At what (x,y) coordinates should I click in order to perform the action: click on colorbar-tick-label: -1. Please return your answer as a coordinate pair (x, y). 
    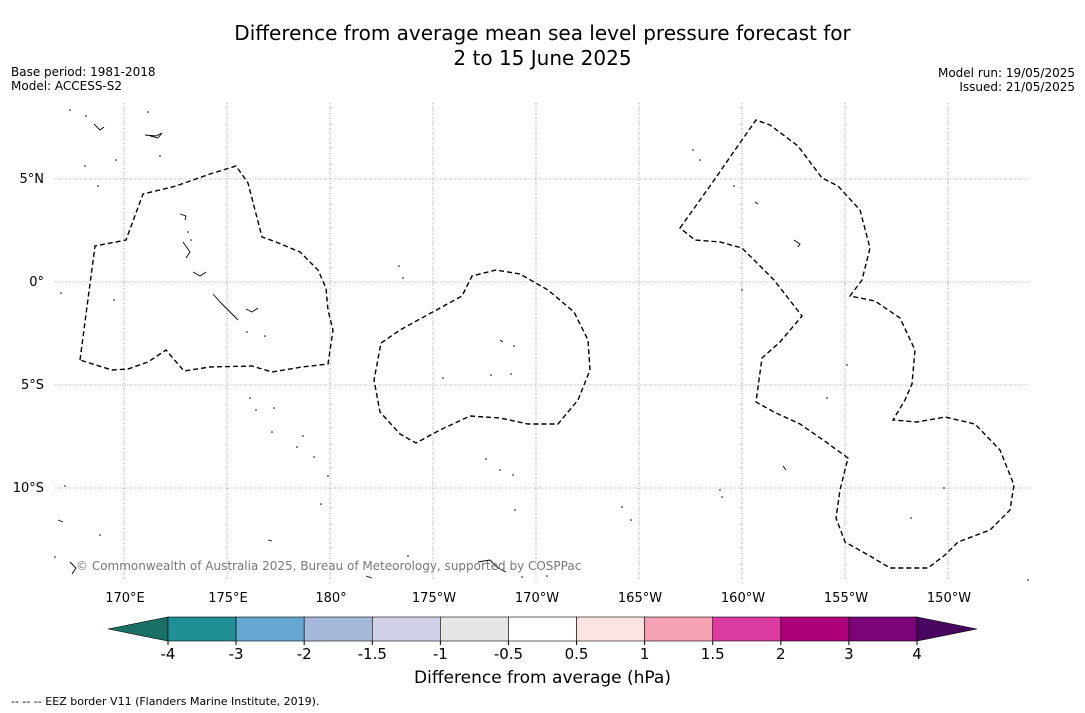
    Looking at the image, I should click on (440, 654).